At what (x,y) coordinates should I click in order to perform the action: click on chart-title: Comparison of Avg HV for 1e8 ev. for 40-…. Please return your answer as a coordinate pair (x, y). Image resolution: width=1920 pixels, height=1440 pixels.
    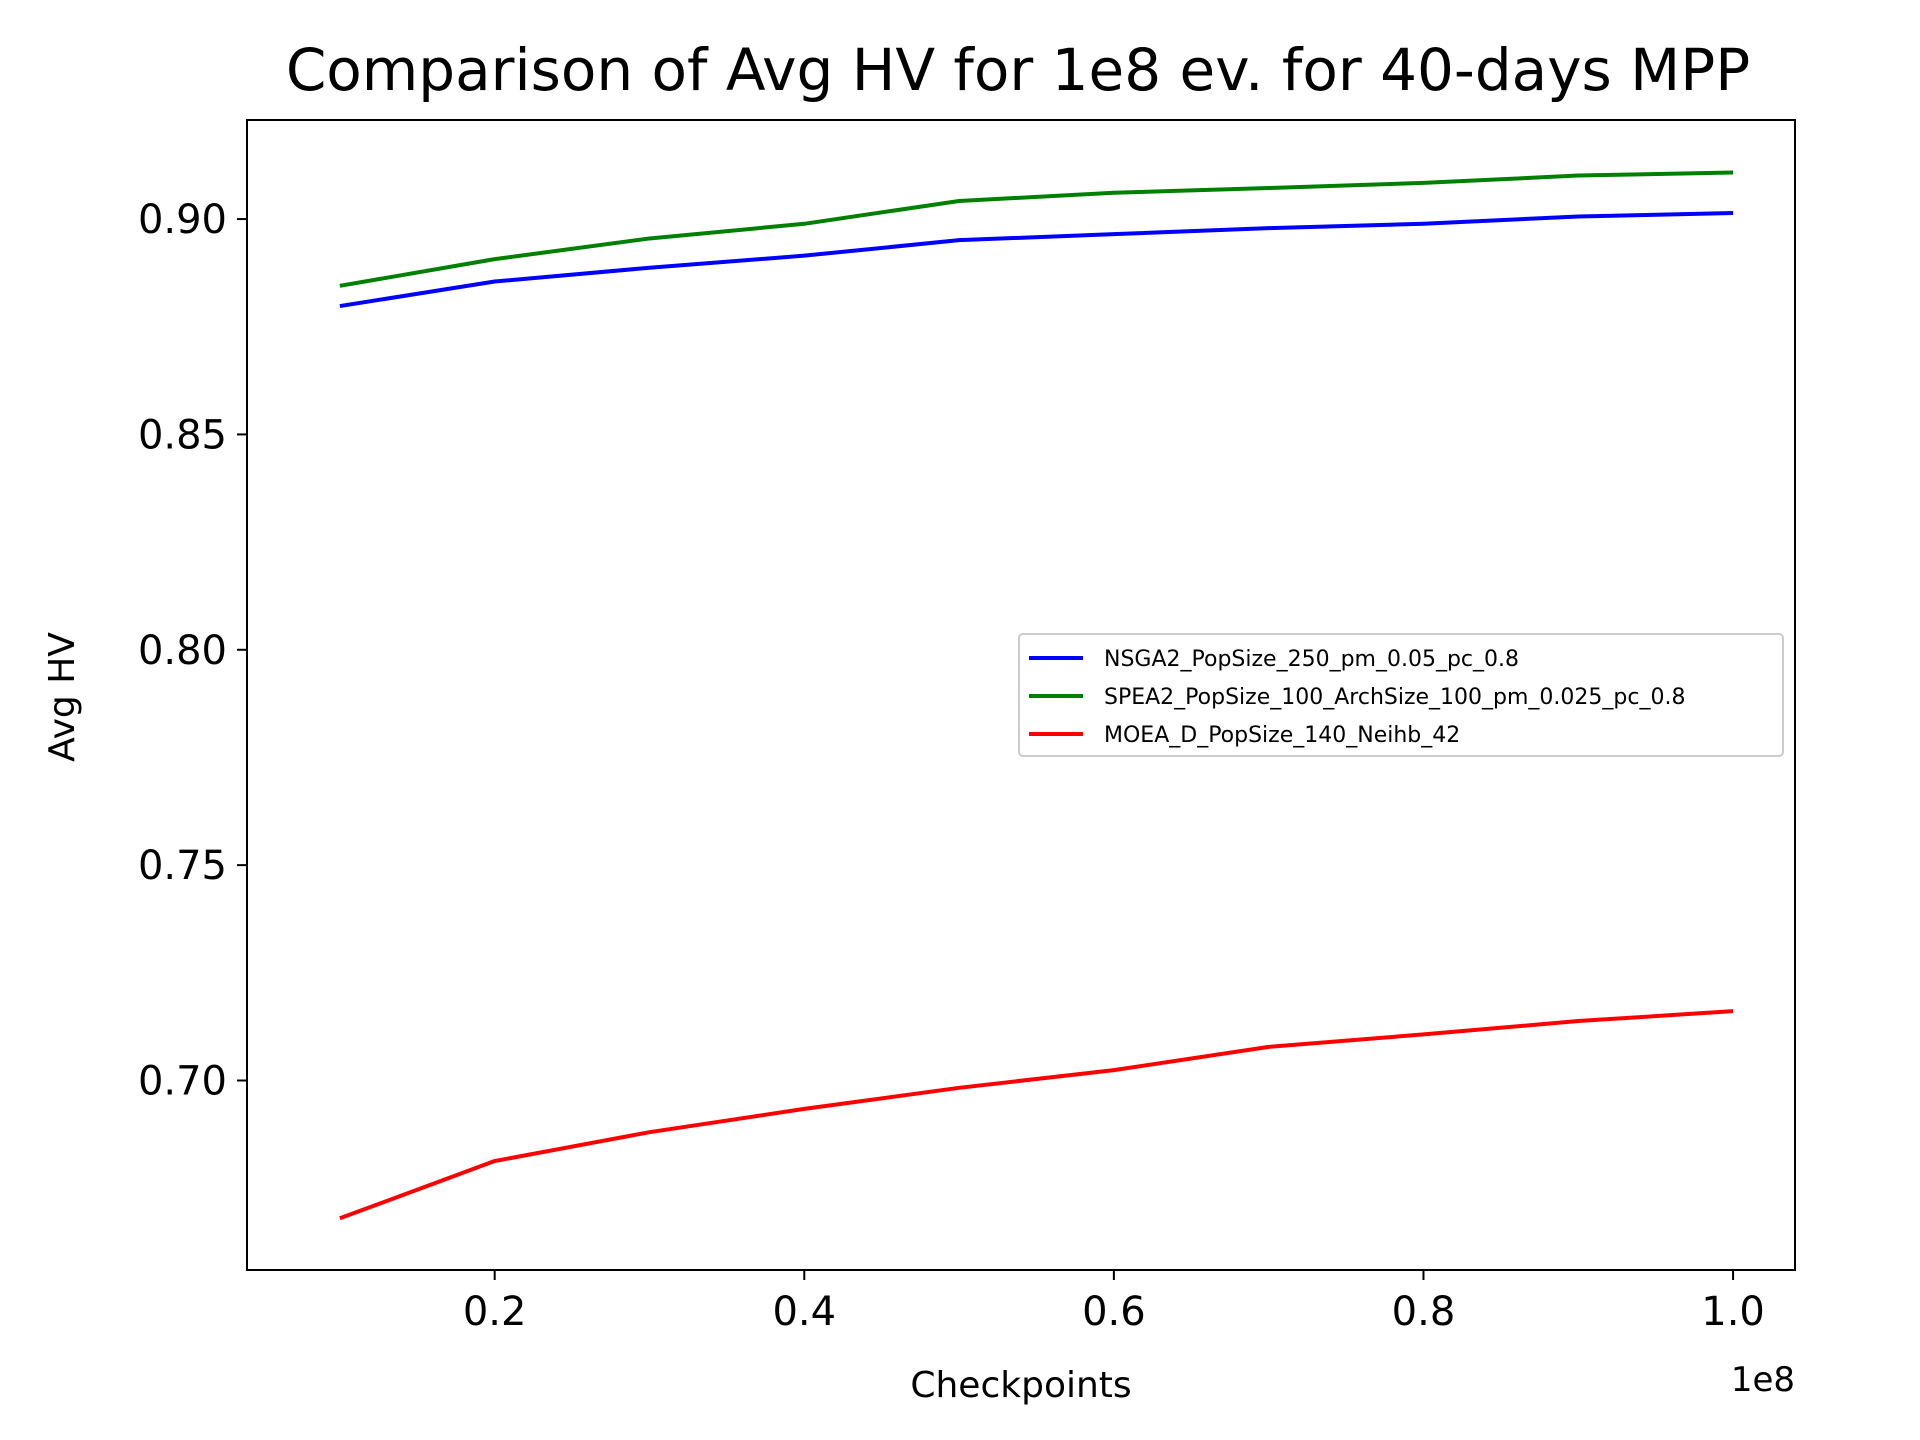
    Looking at the image, I should click on (1018, 70).